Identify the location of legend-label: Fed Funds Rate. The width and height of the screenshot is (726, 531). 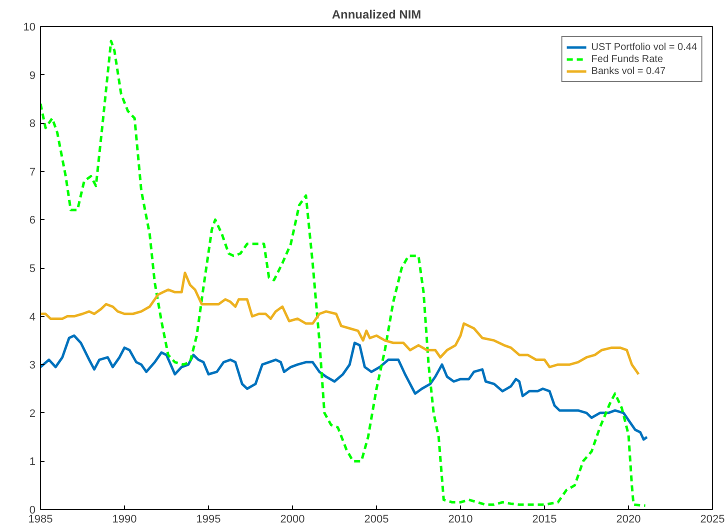
(627, 59).